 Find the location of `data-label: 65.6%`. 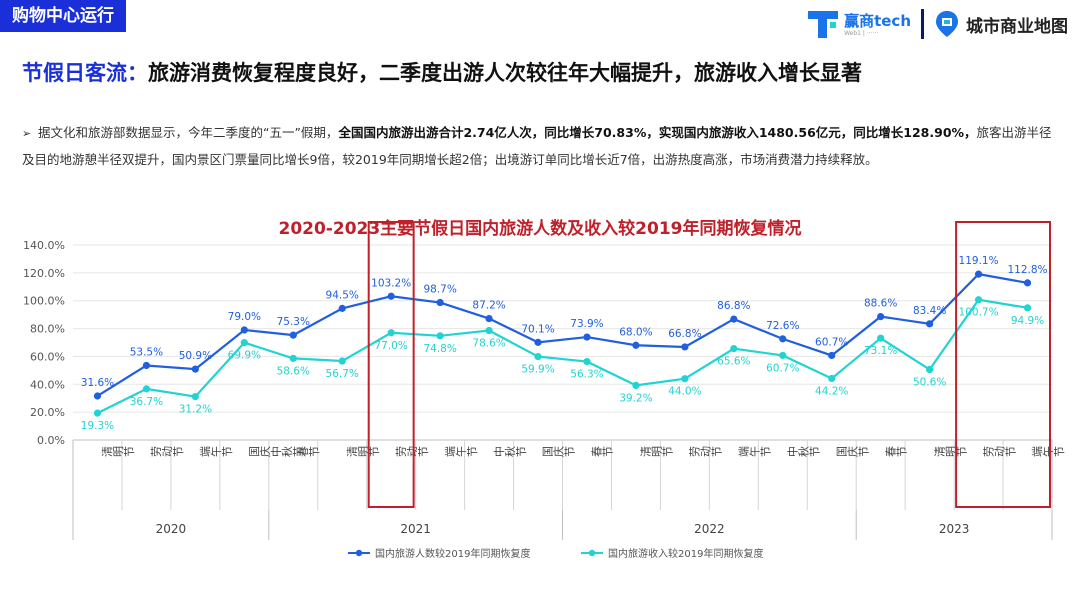

data-label: 65.6% is located at coordinates (733, 362).